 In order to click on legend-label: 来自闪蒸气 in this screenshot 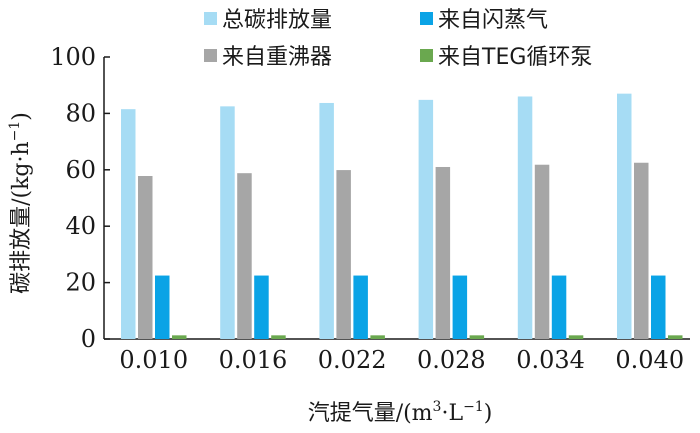, I will do `click(493, 20)`.